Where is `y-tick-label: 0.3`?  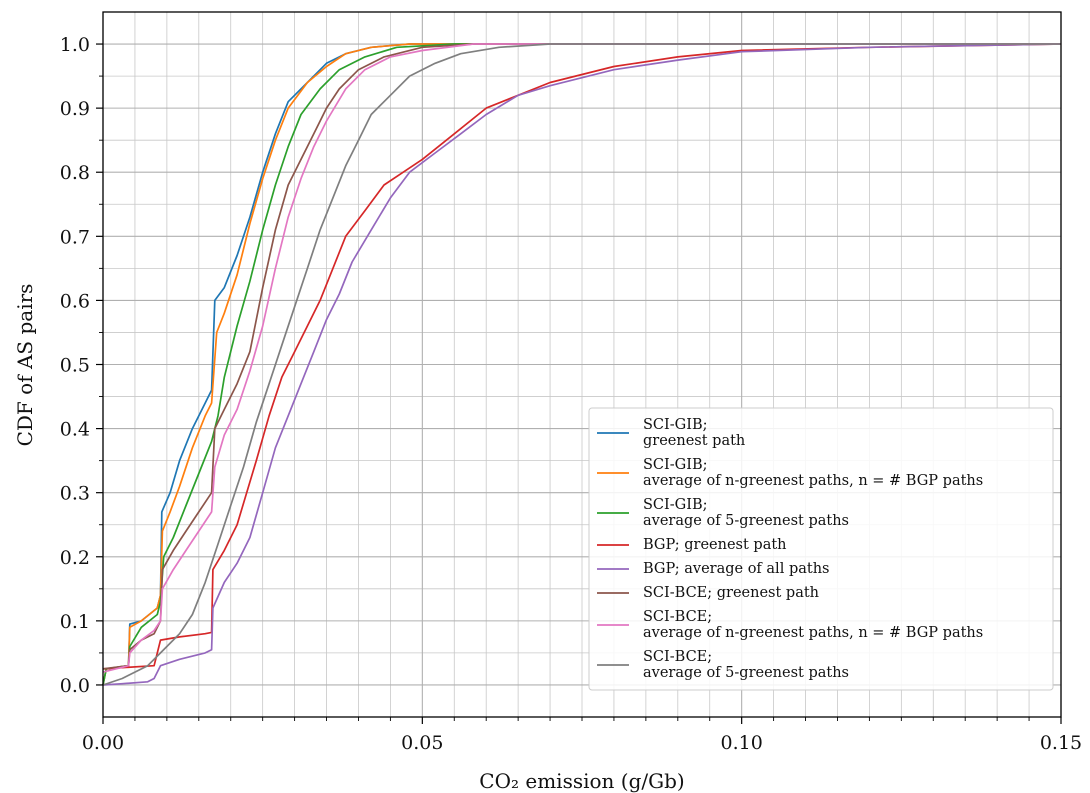
y-tick-label: 0.3 is located at coordinates (75, 494).